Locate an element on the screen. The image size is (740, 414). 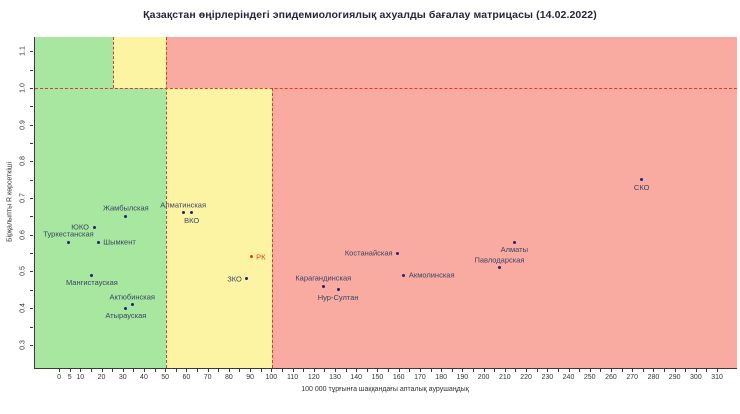
data-point-label: ЗКО is located at coordinates (234, 279).